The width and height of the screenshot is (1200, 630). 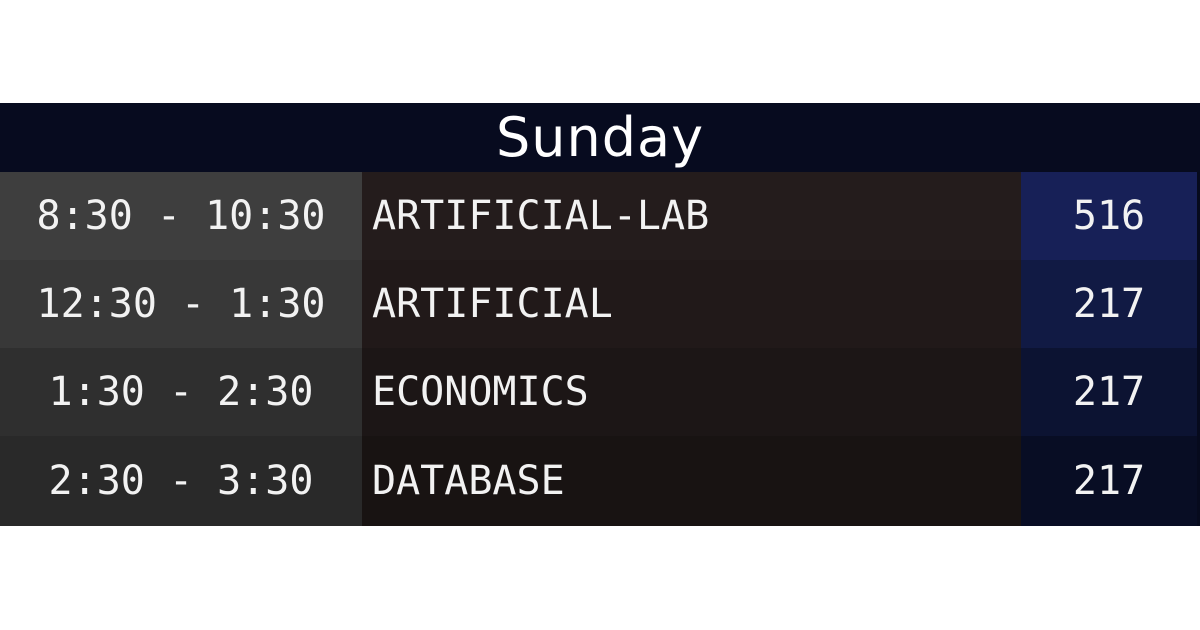 I want to click on subject-name: ARTIFICIAL-LAB, so click(x=691, y=216).